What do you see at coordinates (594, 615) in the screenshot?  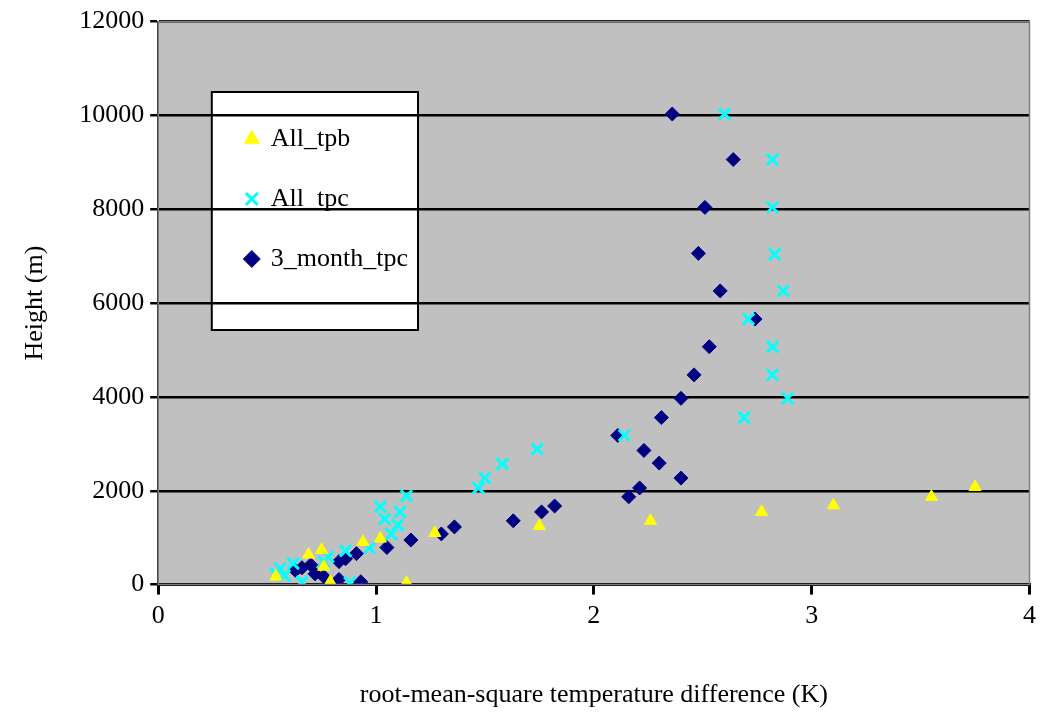 I see `x-tick-label: 2` at bounding box center [594, 615].